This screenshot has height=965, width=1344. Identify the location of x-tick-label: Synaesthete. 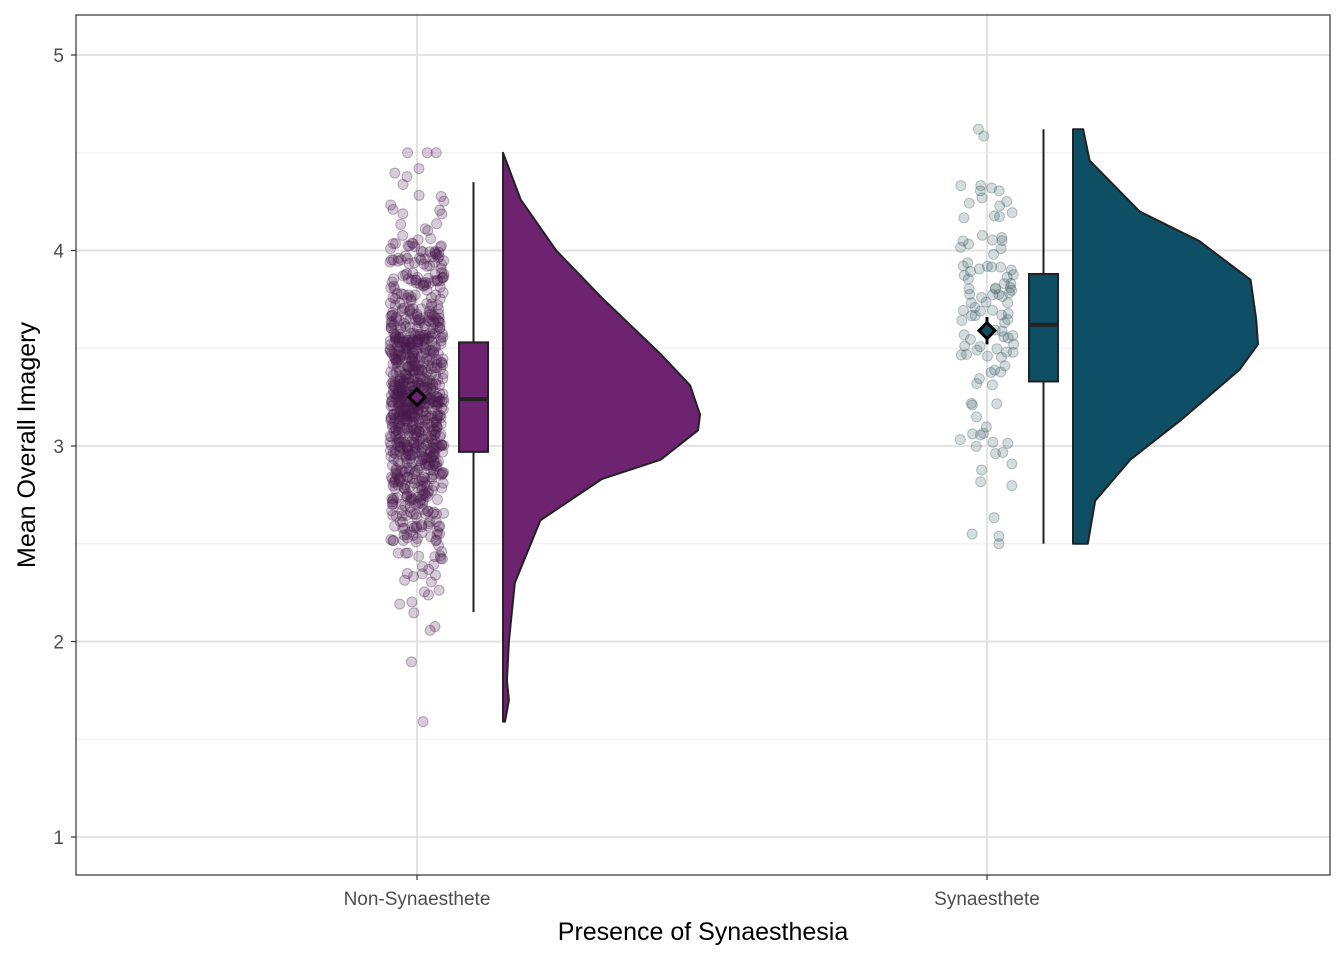
(987, 899).